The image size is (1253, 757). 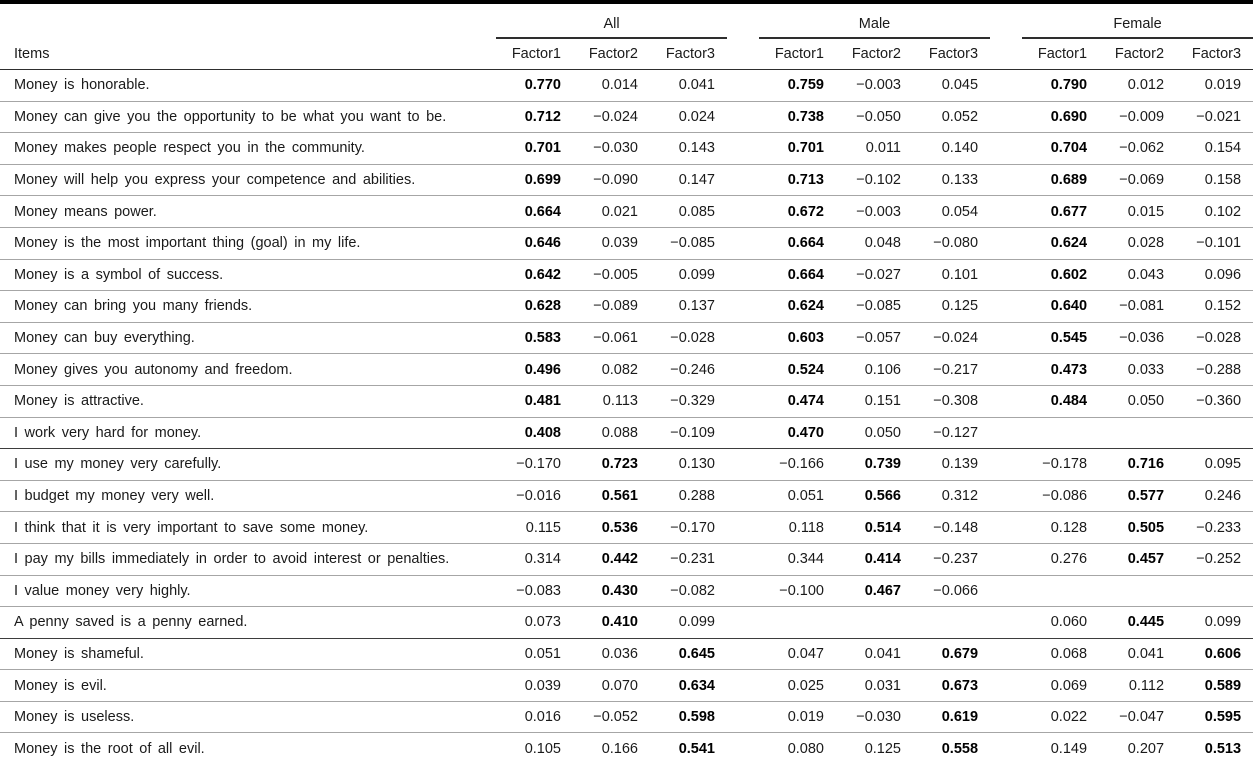 What do you see at coordinates (1138, 54) in the screenshot?
I see `factor2-header-female: Factor2` at bounding box center [1138, 54].